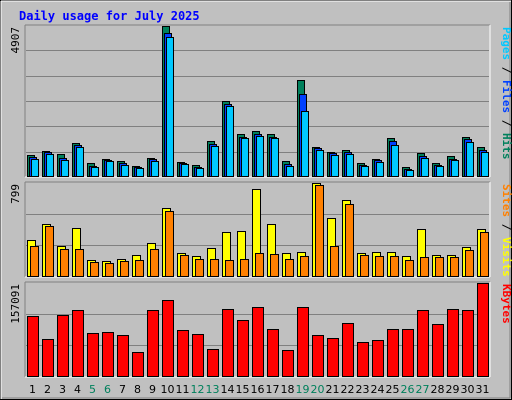  I want to click on x-tick-label: 3, so click(62, 389).